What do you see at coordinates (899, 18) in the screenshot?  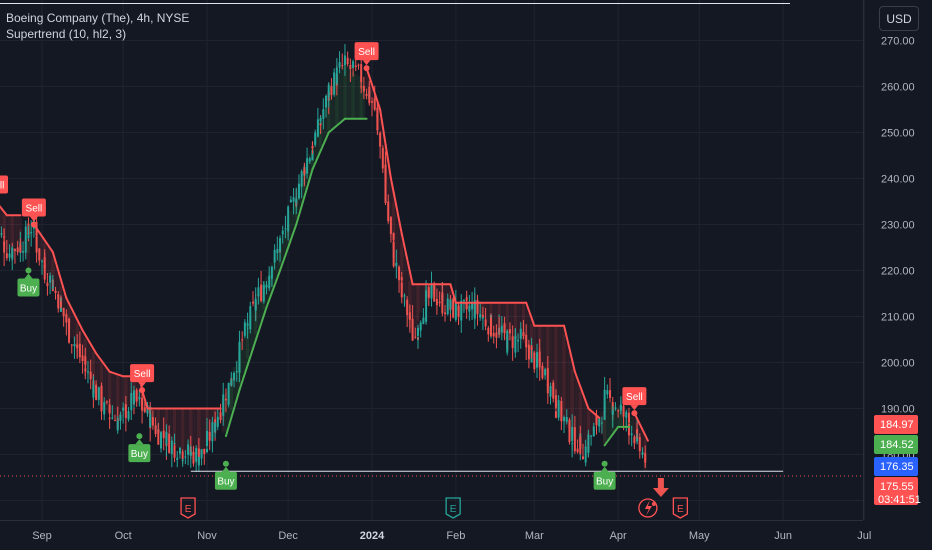 I see `currency-button: USD` at bounding box center [899, 18].